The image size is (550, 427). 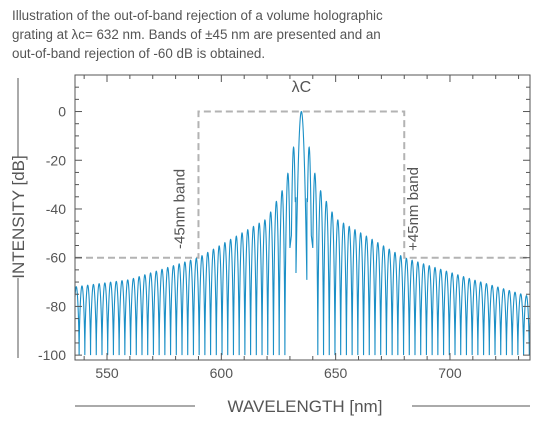 What do you see at coordinates (305, 406) in the screenshot?
I see `x-axis-label: WAVELENGTH [nm]` at bounding box center [305, 406].